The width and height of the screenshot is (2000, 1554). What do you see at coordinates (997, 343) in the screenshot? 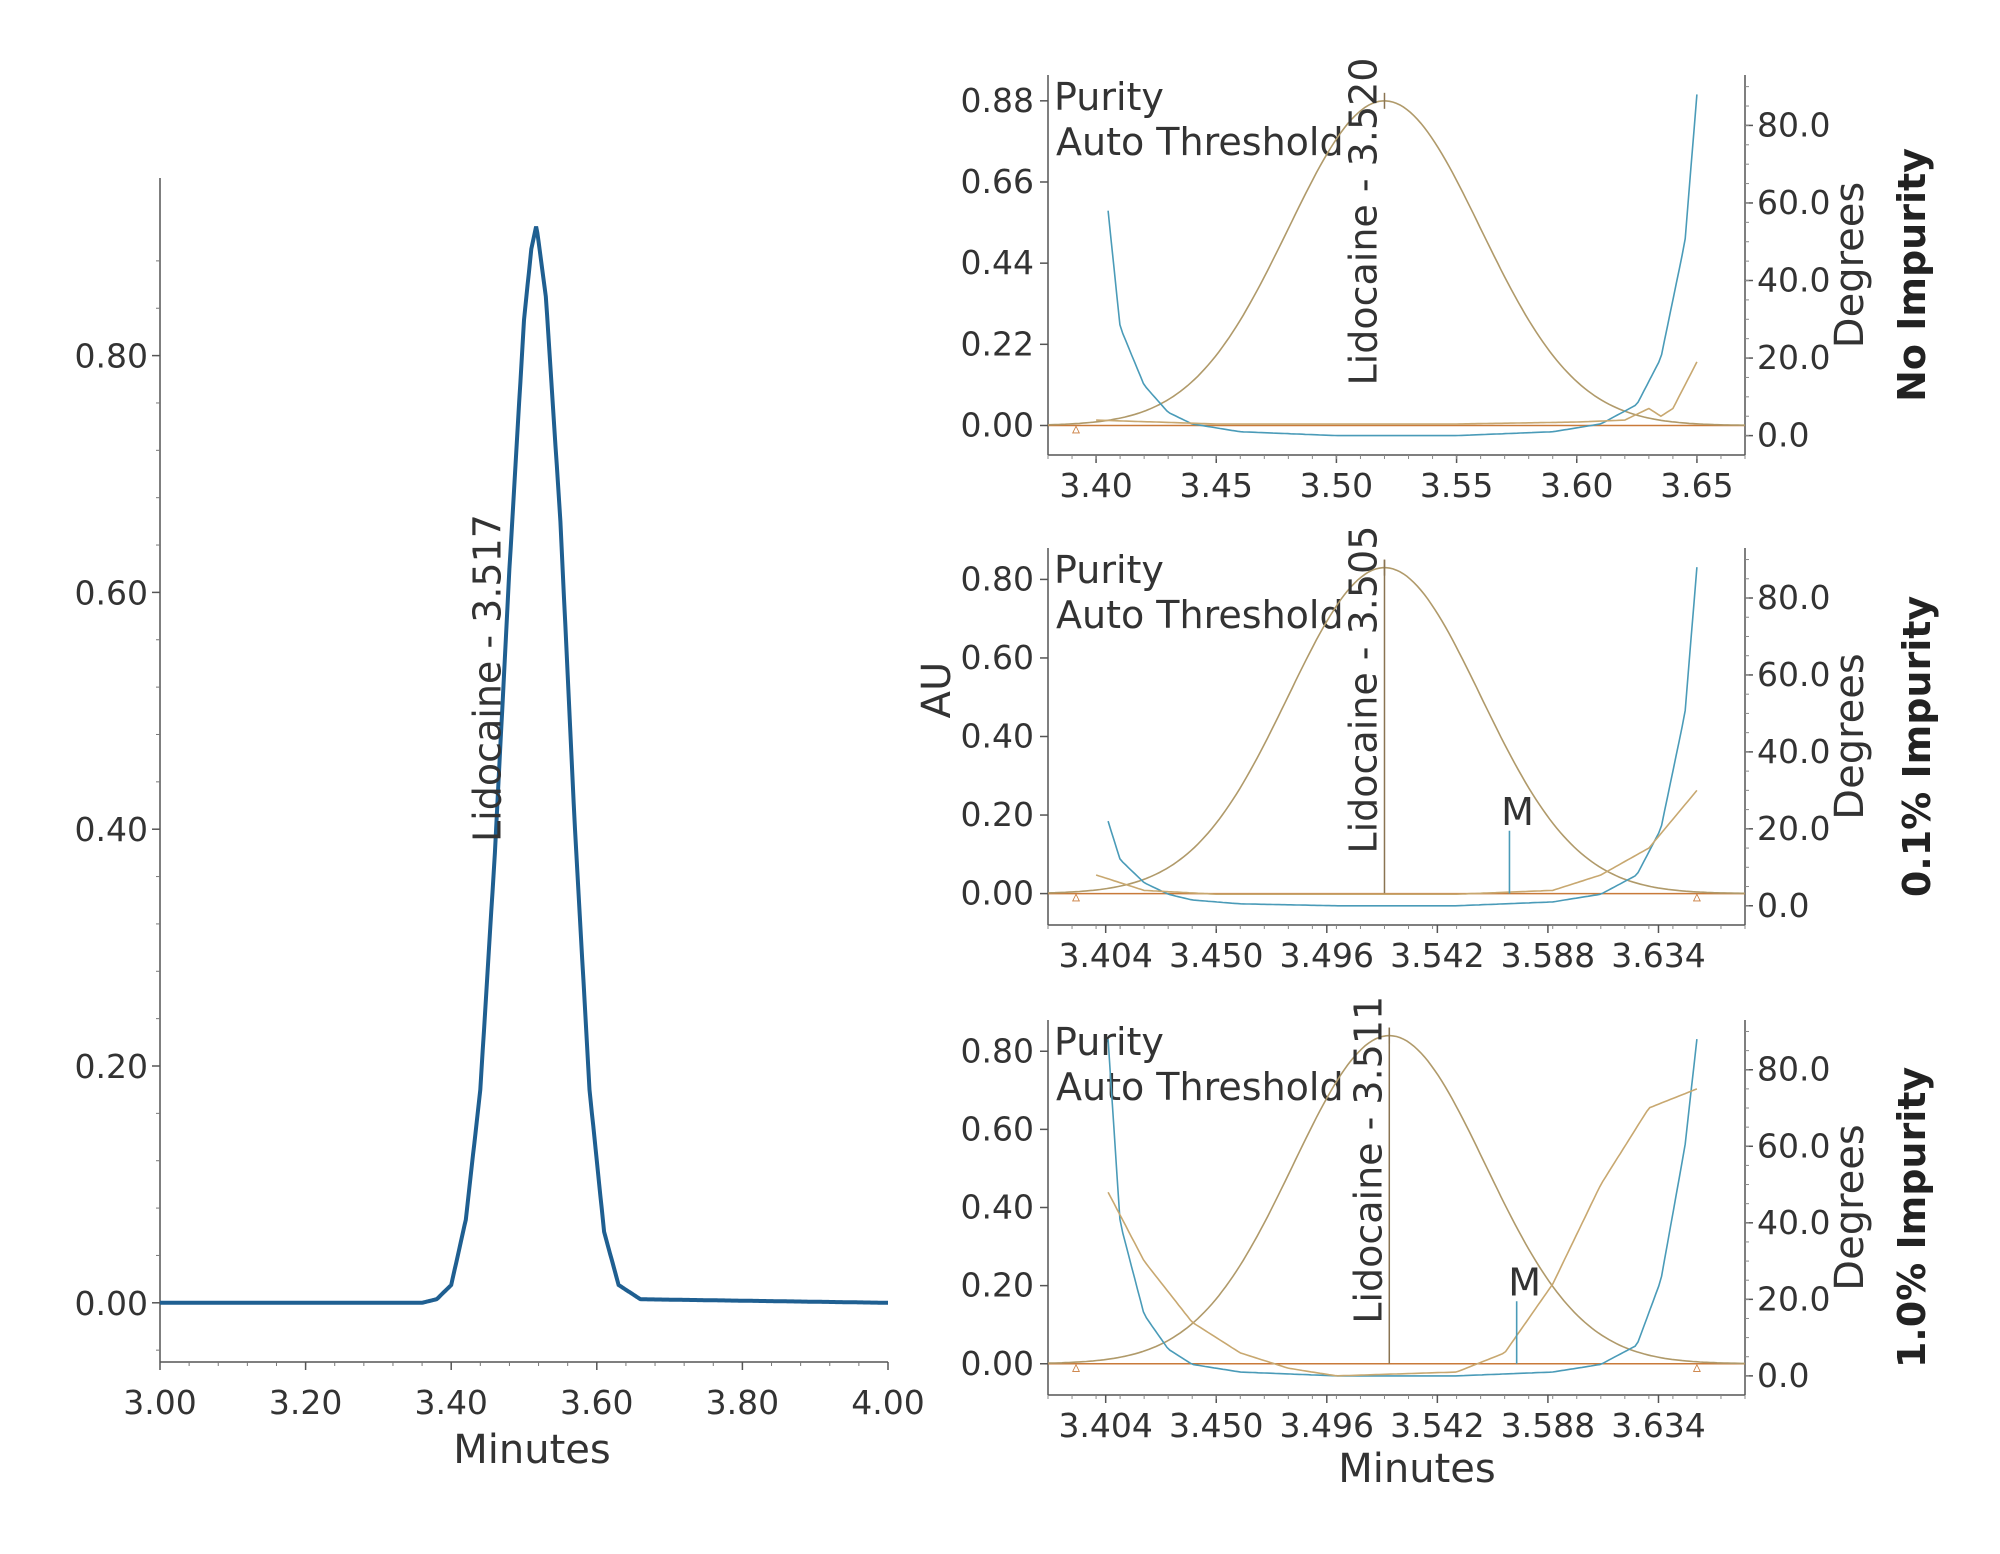
I see `panel-y-tick-label: 0.22` at bounding box center [997, 343].